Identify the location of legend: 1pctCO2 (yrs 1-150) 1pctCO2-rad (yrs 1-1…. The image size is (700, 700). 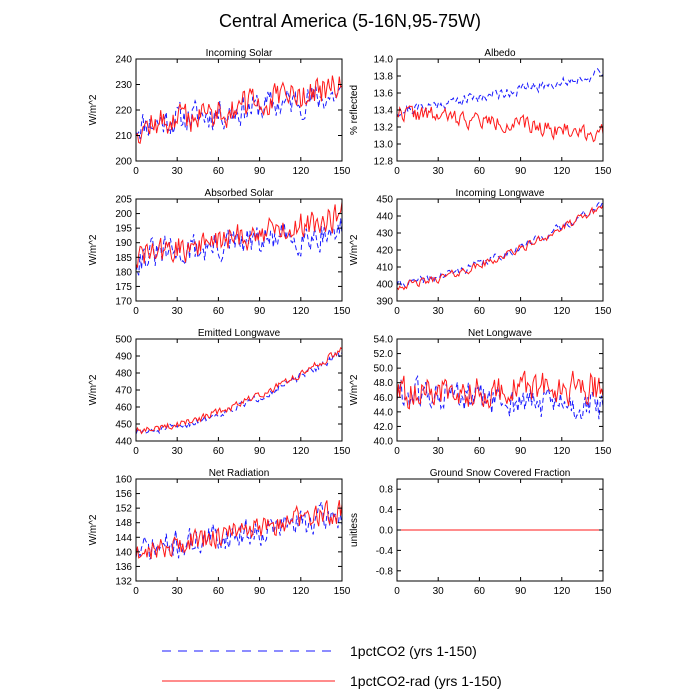
(332, 666).